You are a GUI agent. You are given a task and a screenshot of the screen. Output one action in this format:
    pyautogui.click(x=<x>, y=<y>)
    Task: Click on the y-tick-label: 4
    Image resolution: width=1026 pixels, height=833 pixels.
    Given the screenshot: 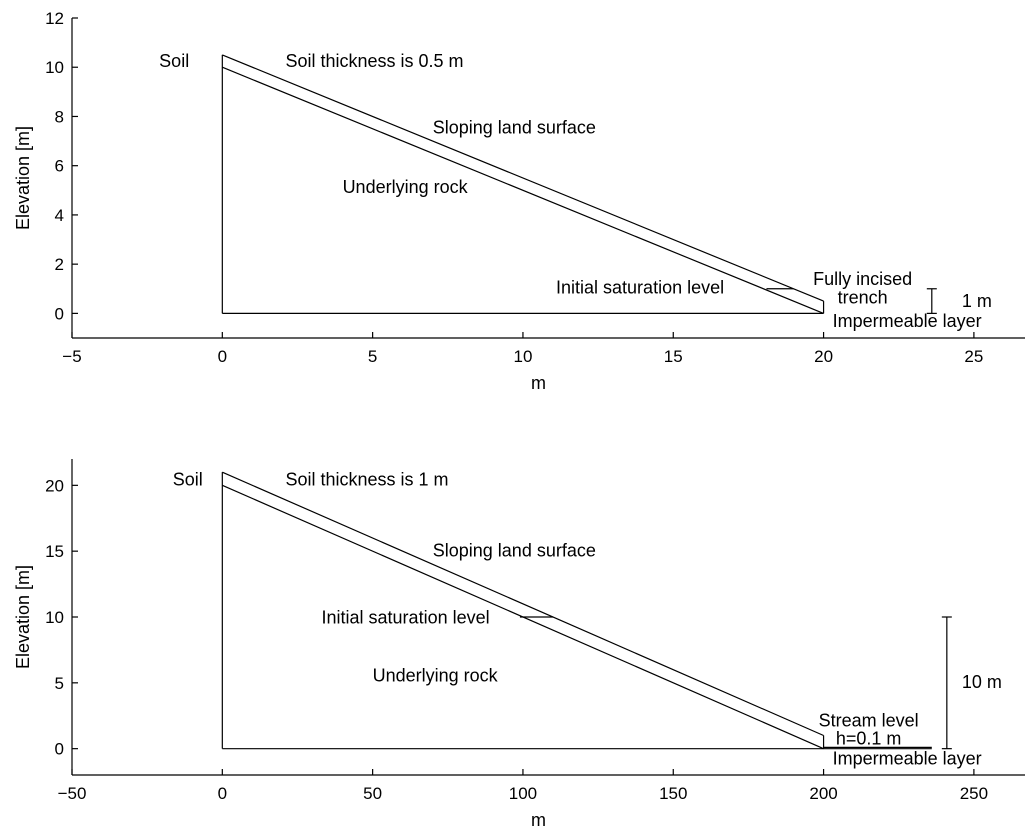 What is the action you would take?
    pyautogui.click(x=59, y=215)
    